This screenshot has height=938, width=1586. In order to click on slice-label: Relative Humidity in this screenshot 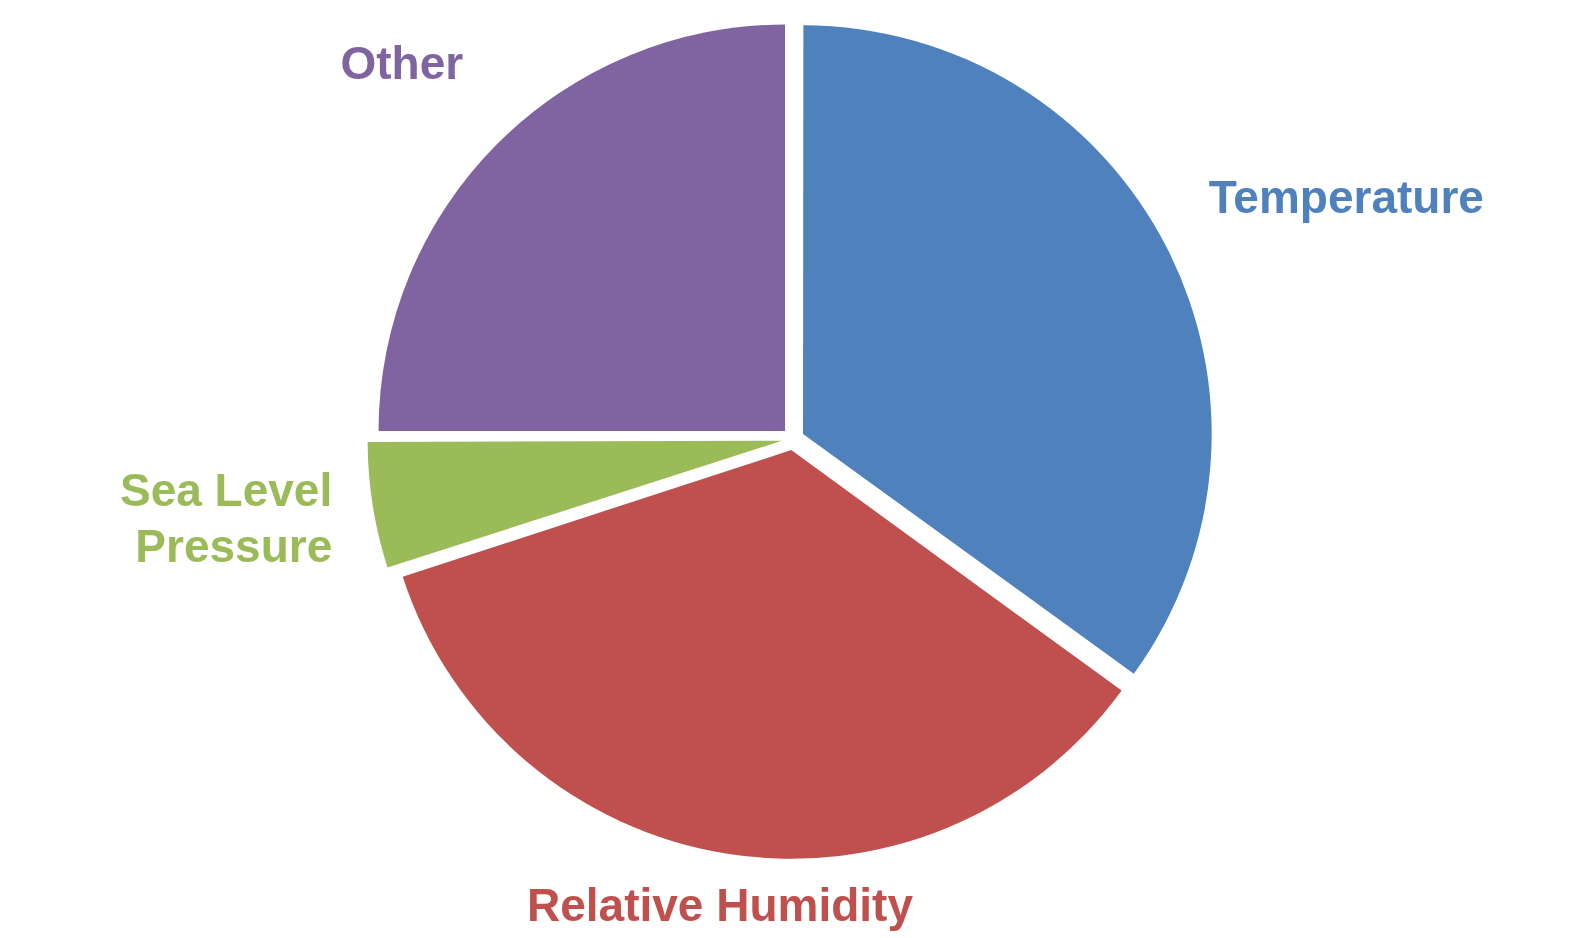, I will do `click(720, 904)`.